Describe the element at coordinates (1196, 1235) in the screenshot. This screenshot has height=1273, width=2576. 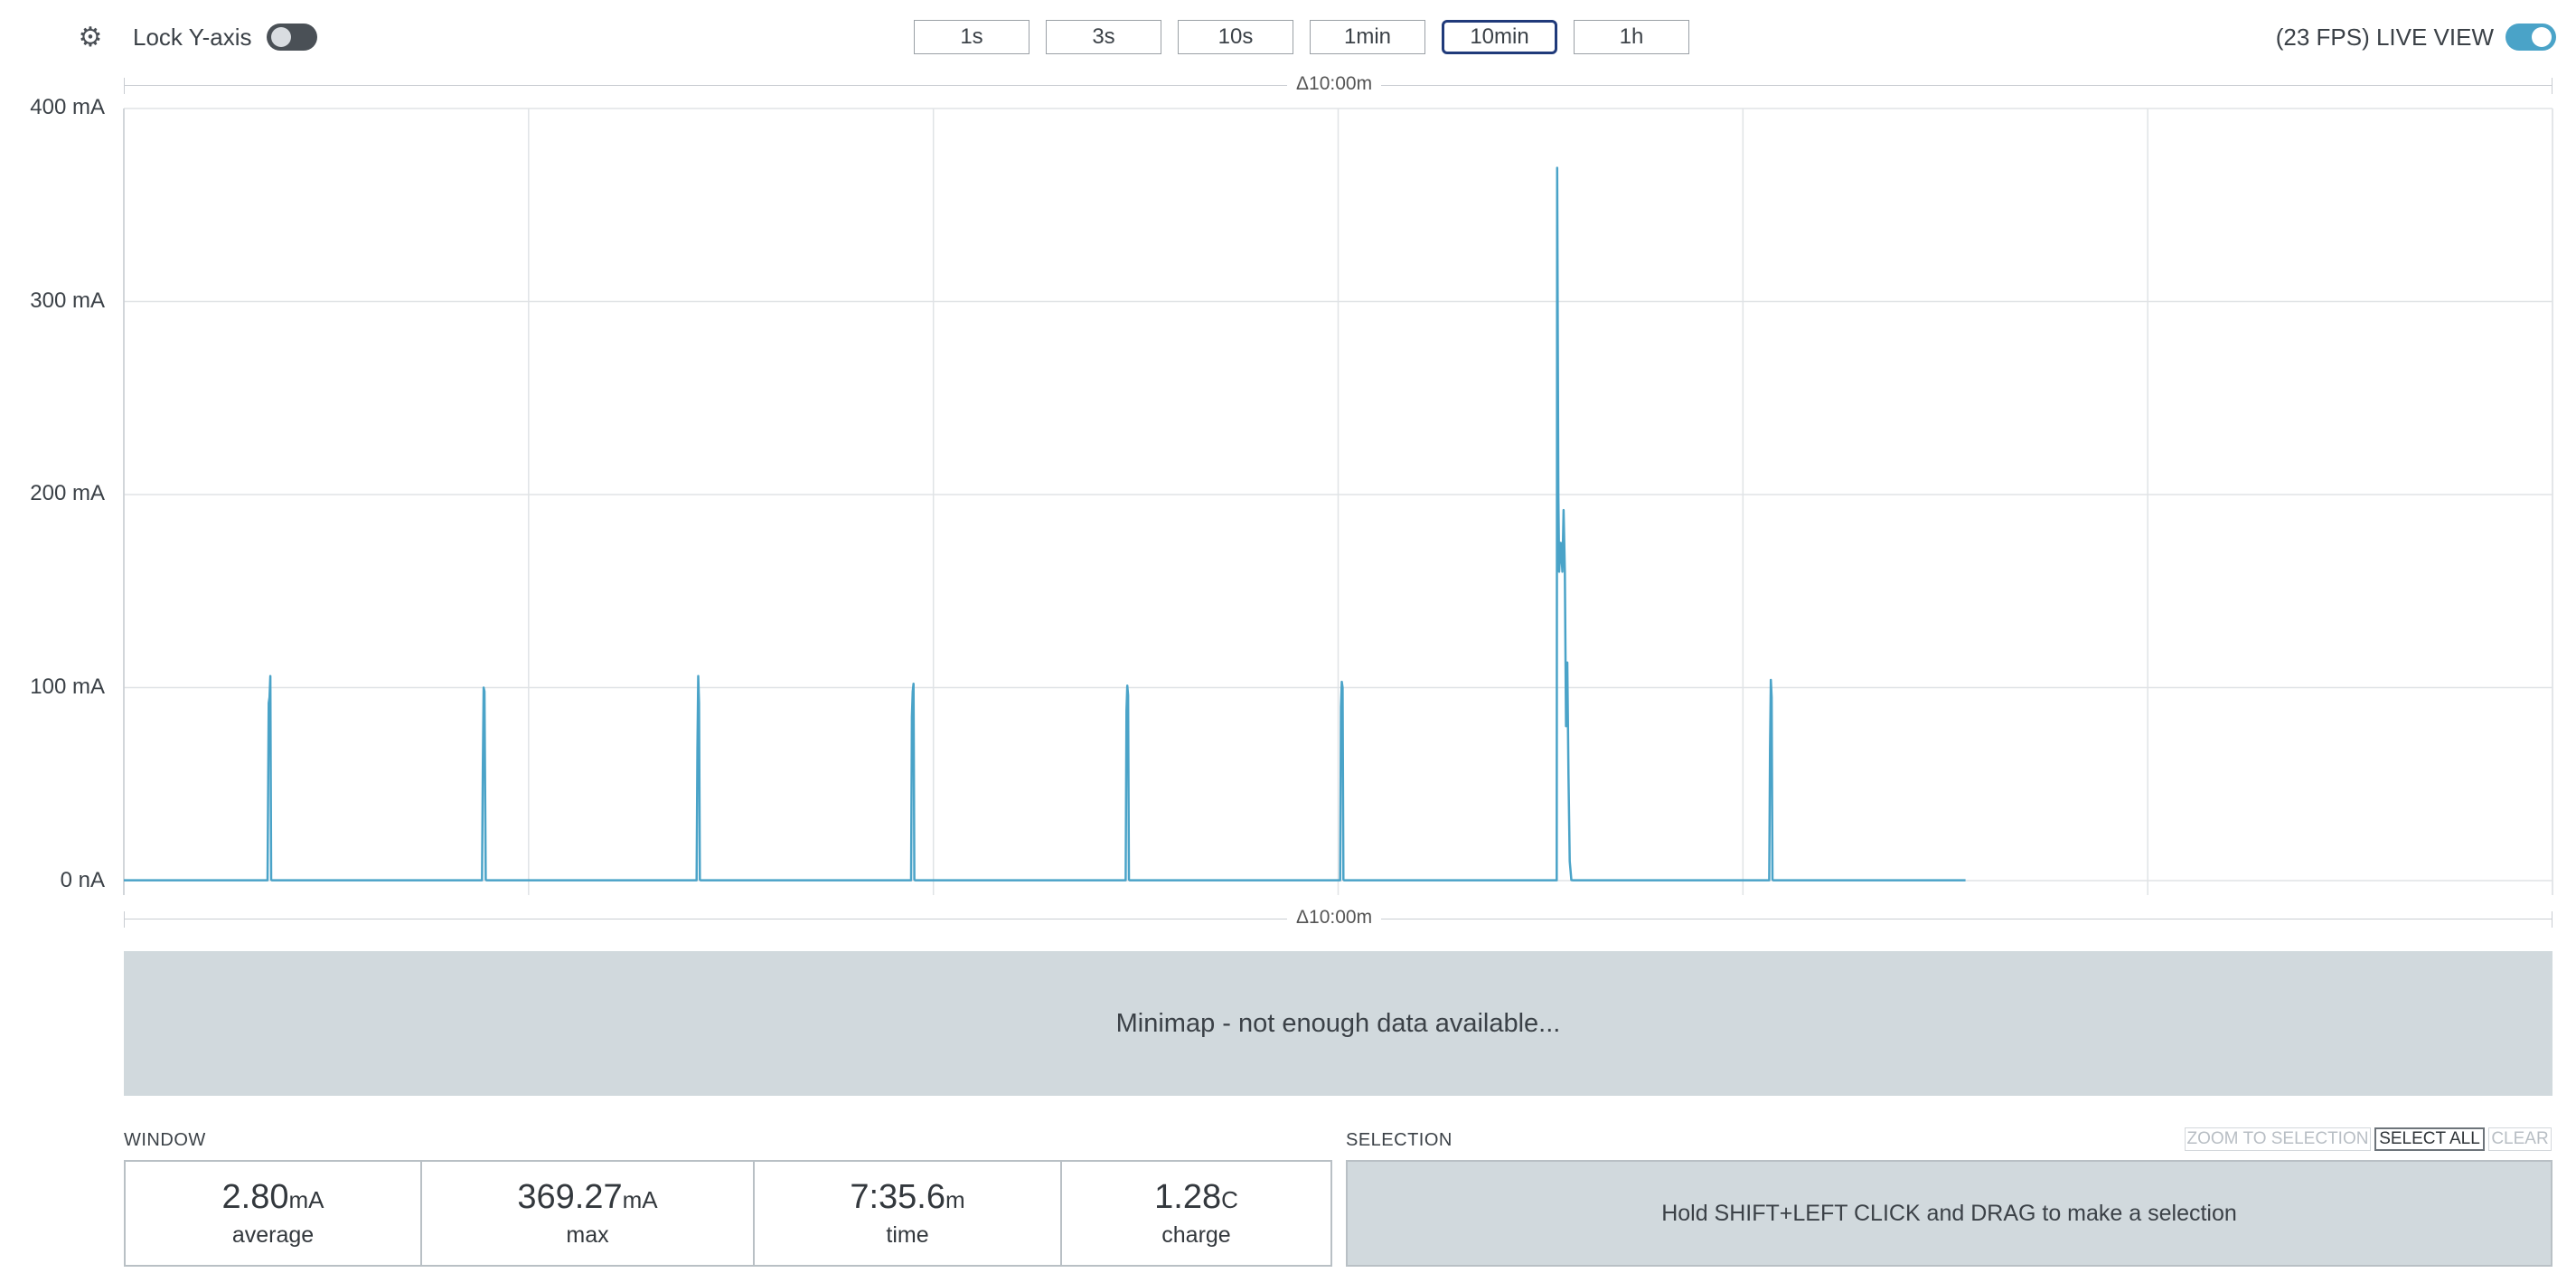
I see `stat-label: charge` at that location.